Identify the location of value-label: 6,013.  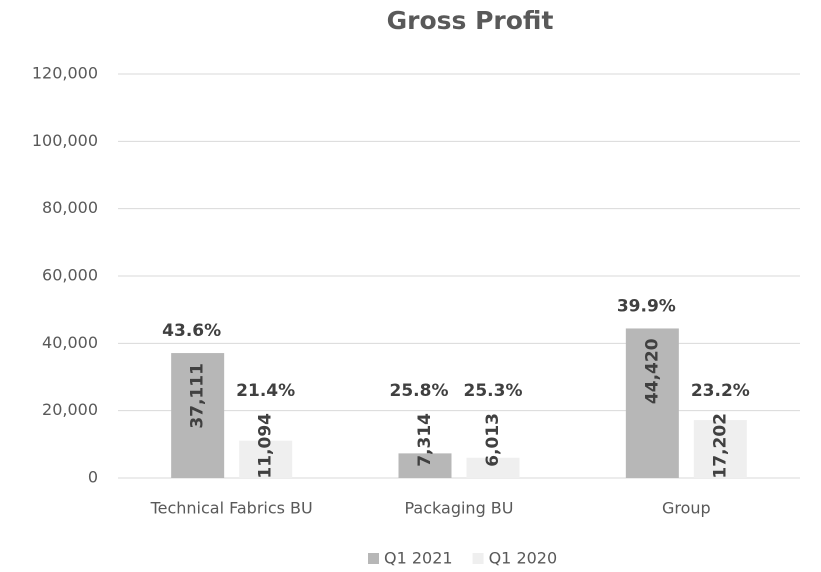
(493, 440).